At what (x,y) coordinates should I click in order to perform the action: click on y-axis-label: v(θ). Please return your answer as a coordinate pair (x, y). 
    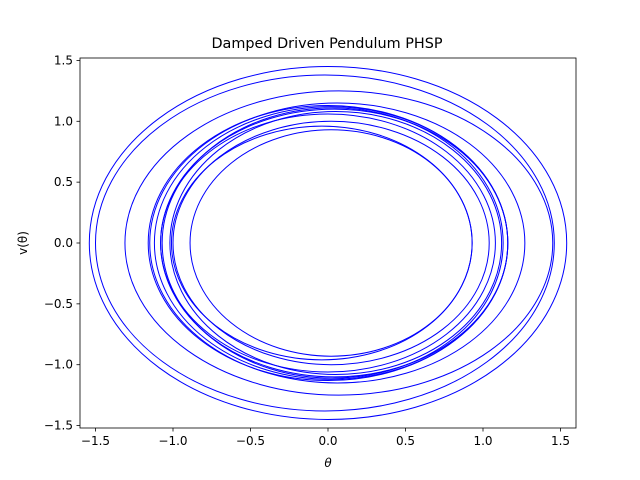
    Looking at the image, I should click on (23, 243).